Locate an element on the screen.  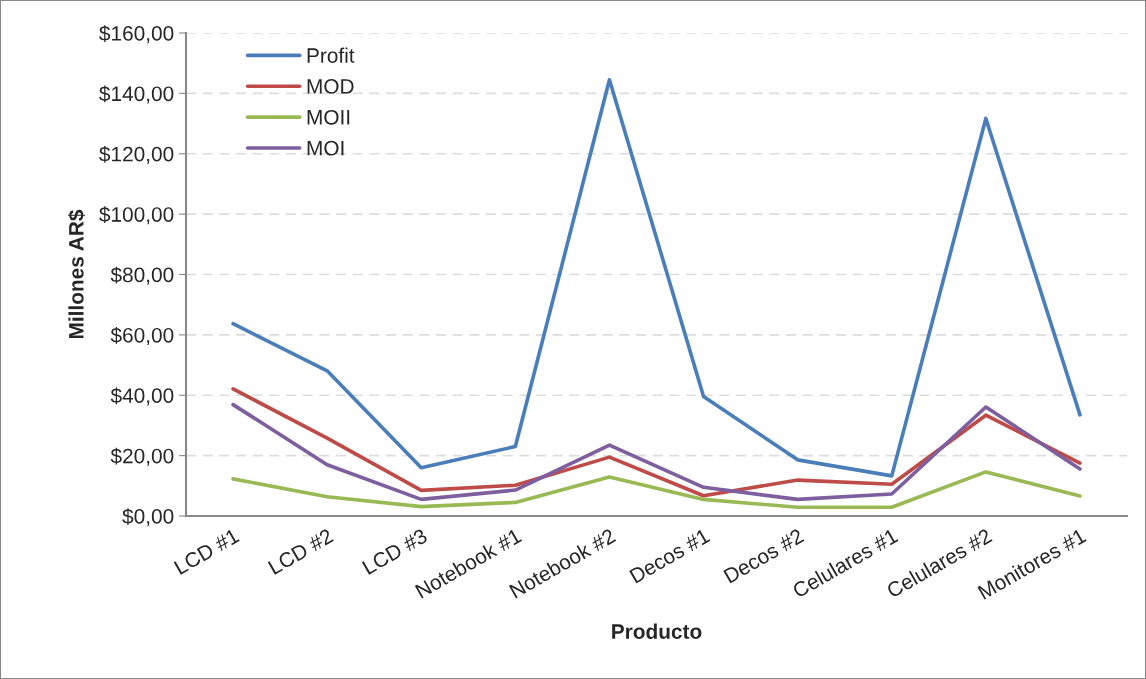
y-tick-label: $20,00 is located at coordinates (142, 456).